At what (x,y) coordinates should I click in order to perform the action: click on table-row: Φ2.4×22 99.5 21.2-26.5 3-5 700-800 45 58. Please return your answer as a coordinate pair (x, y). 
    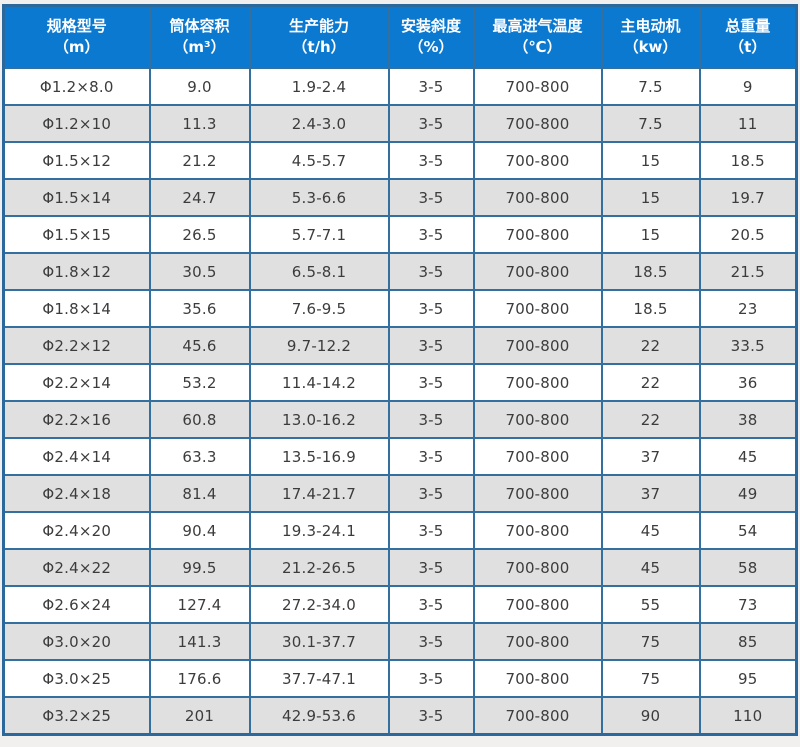
    Looking at the image, I should click on (400, 567).